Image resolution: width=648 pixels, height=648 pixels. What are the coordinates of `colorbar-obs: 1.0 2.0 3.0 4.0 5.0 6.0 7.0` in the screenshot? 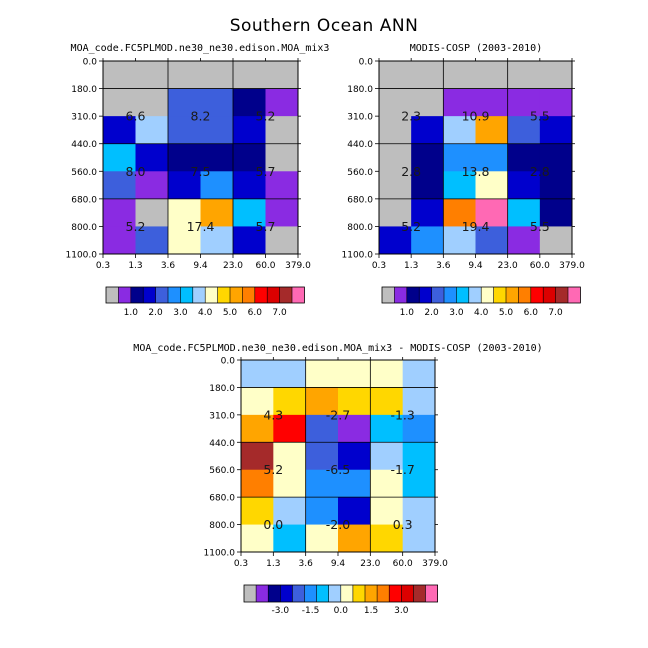 It's located at (481, 302).